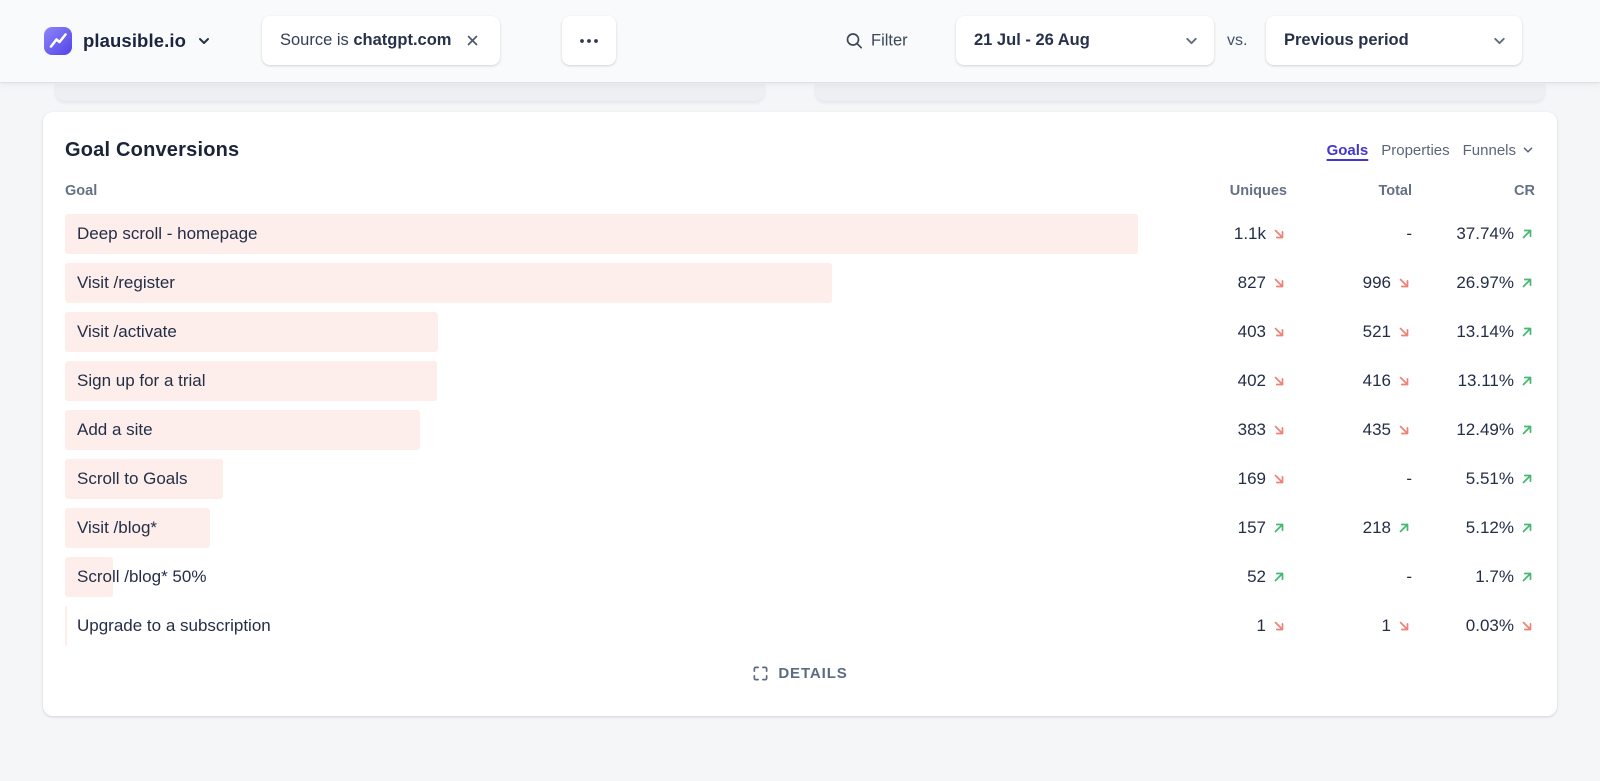  I want to click on goal-label: Visit /register, so click(126, 282).